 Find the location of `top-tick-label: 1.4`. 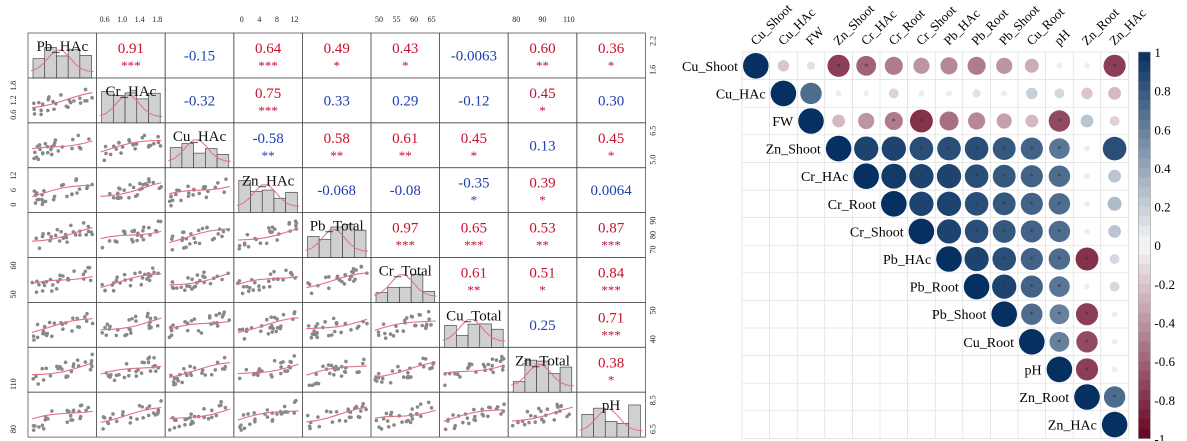

top-tick-label: 1.4 is located at coordinates (140, 19).